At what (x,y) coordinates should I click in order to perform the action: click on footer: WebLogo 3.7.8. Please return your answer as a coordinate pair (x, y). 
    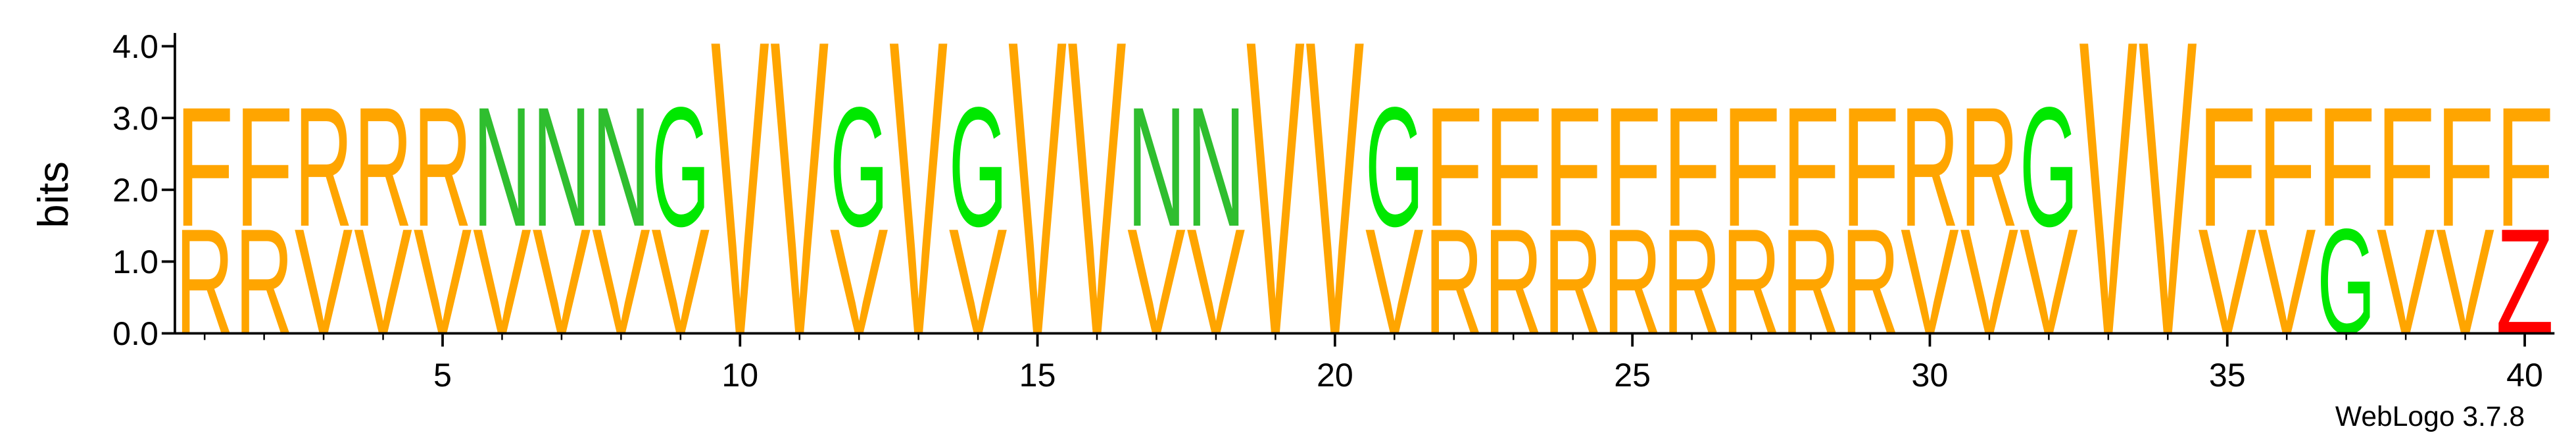
    Looking at the image, I should click on (2430, 416).